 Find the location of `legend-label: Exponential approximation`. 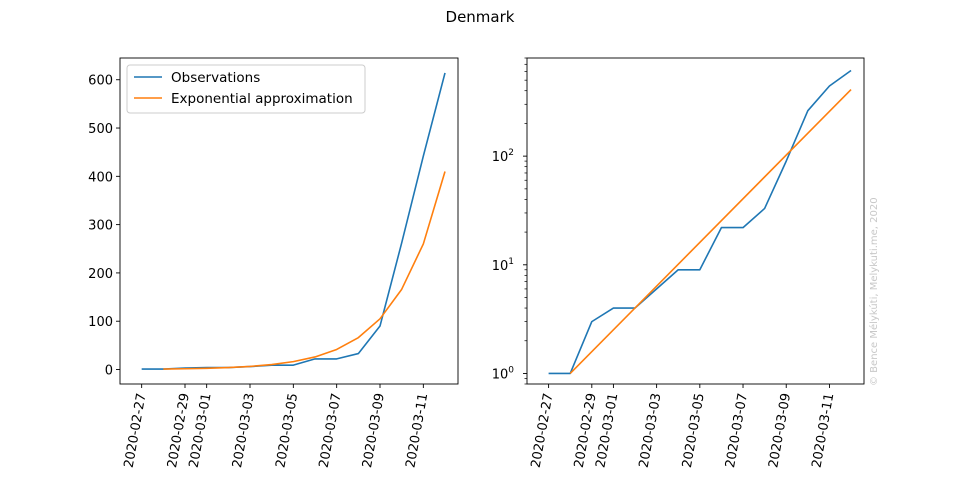

legend-label: Exponential approximation is located at coordinates (262, 99).